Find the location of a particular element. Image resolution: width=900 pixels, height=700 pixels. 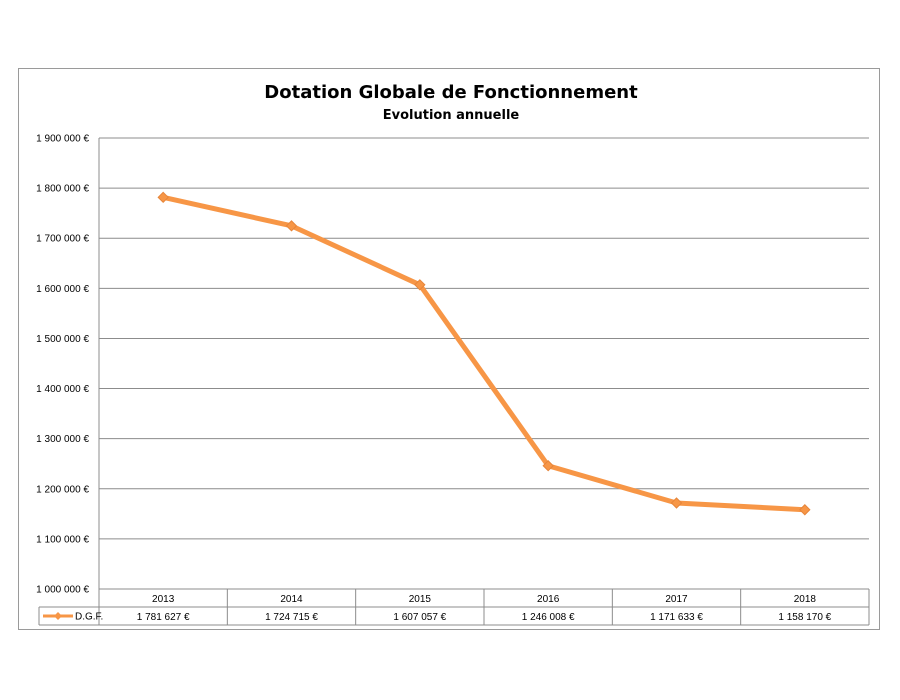

data-label: 1 158 170 € is located at coordinates (804, 617).